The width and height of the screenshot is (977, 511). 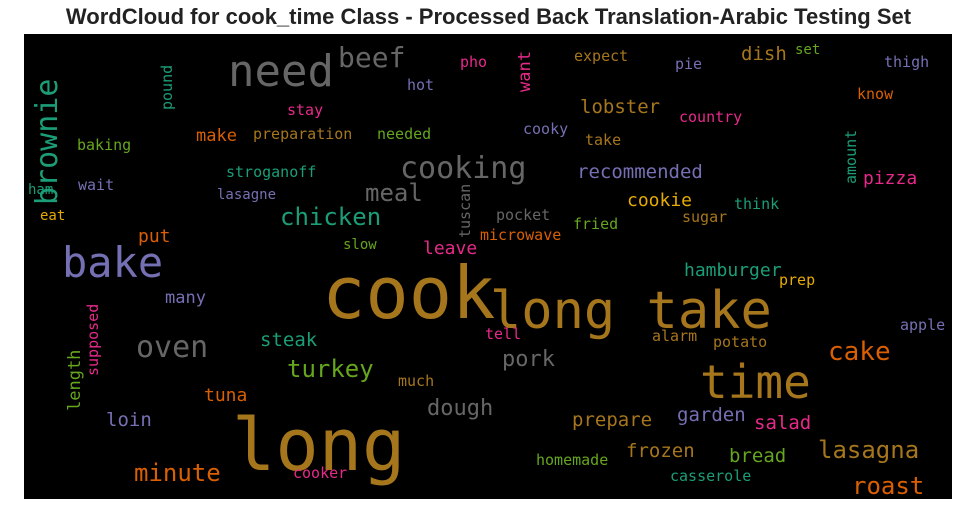 I want to click on wordcloud-word: roast, so click(x=888, y=486).